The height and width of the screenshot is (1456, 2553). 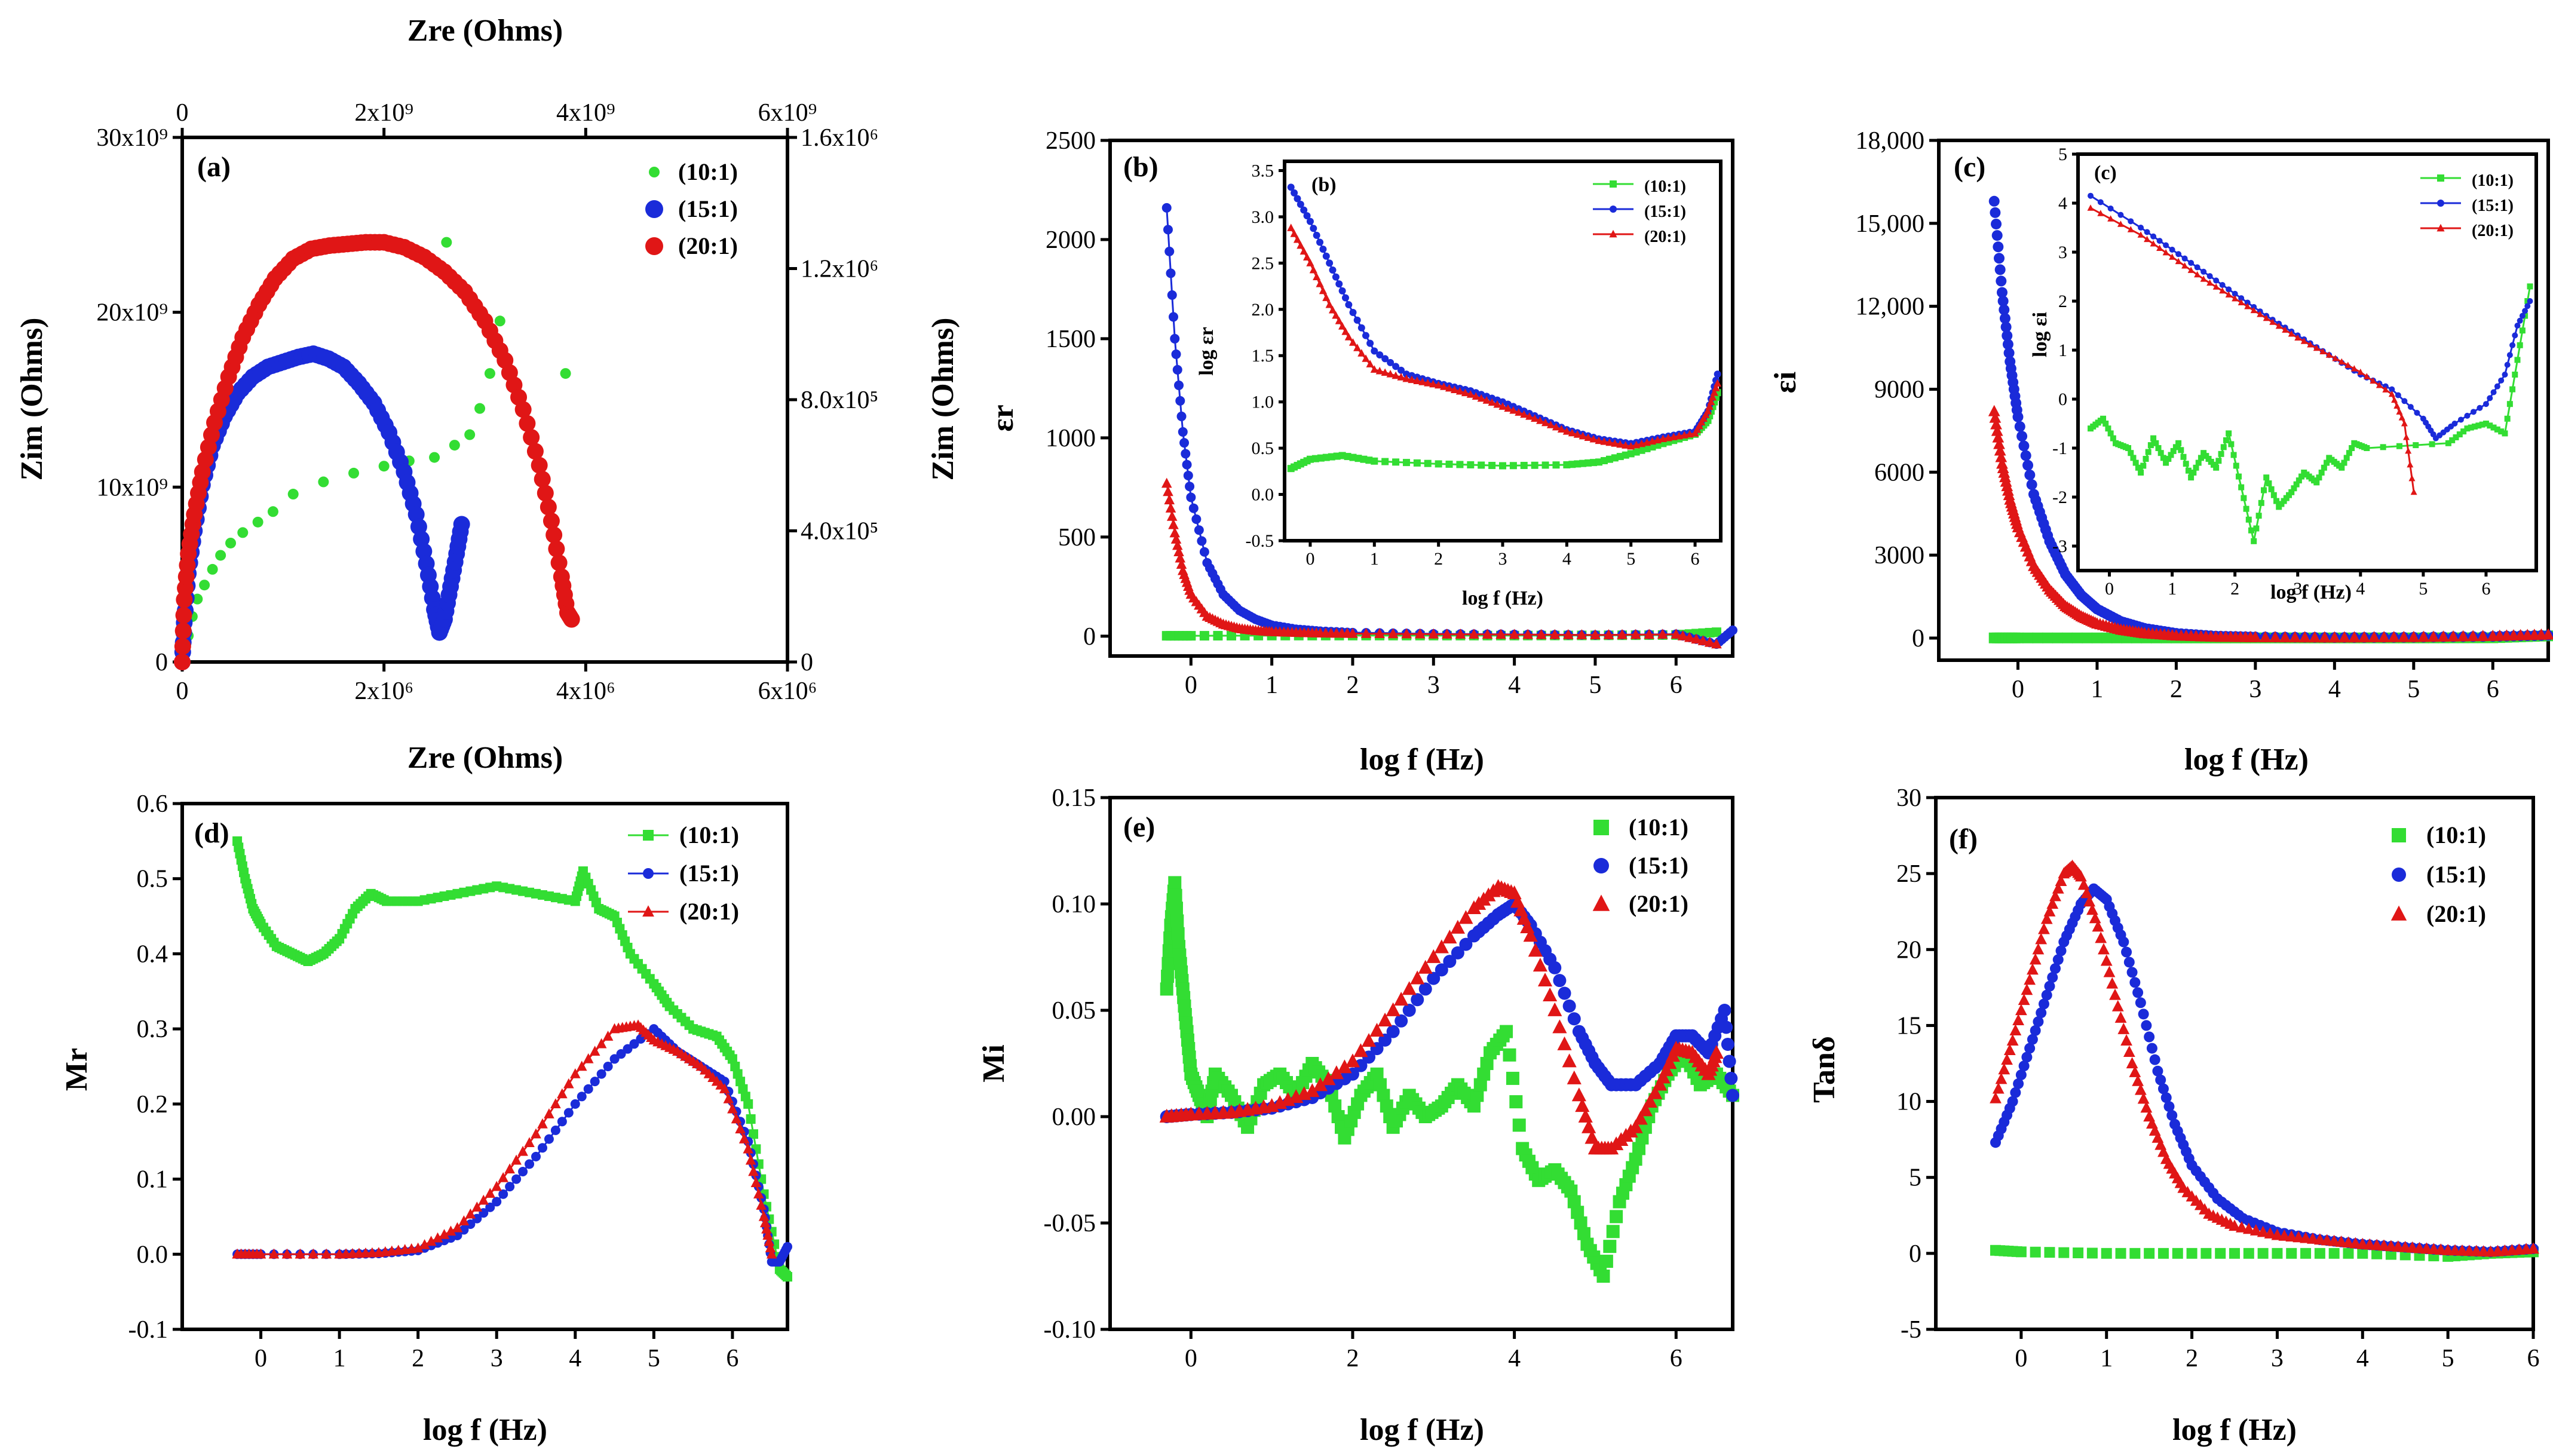 What do you see at coordinates (152, 1180) in the screenshot?
I see `y-tick-label: 0.1` at bounding box center [152, 1180].